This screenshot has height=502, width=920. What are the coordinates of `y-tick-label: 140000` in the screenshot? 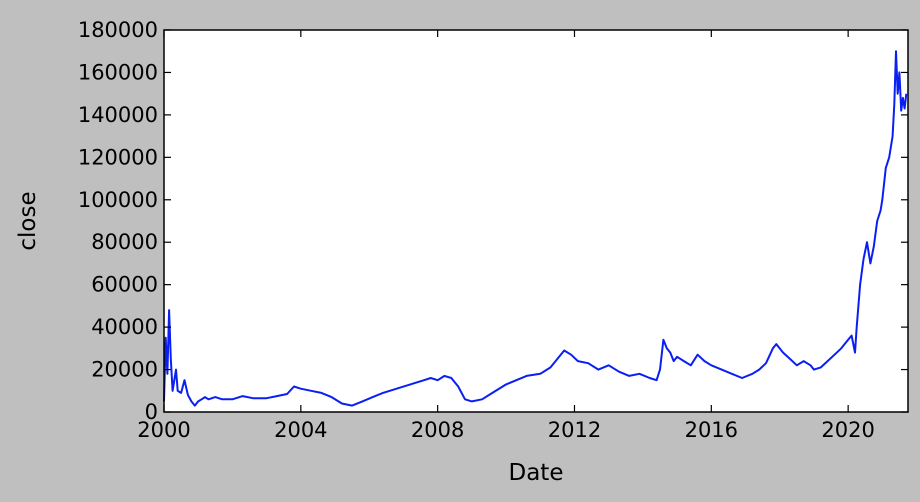 It's located at (118, 115).